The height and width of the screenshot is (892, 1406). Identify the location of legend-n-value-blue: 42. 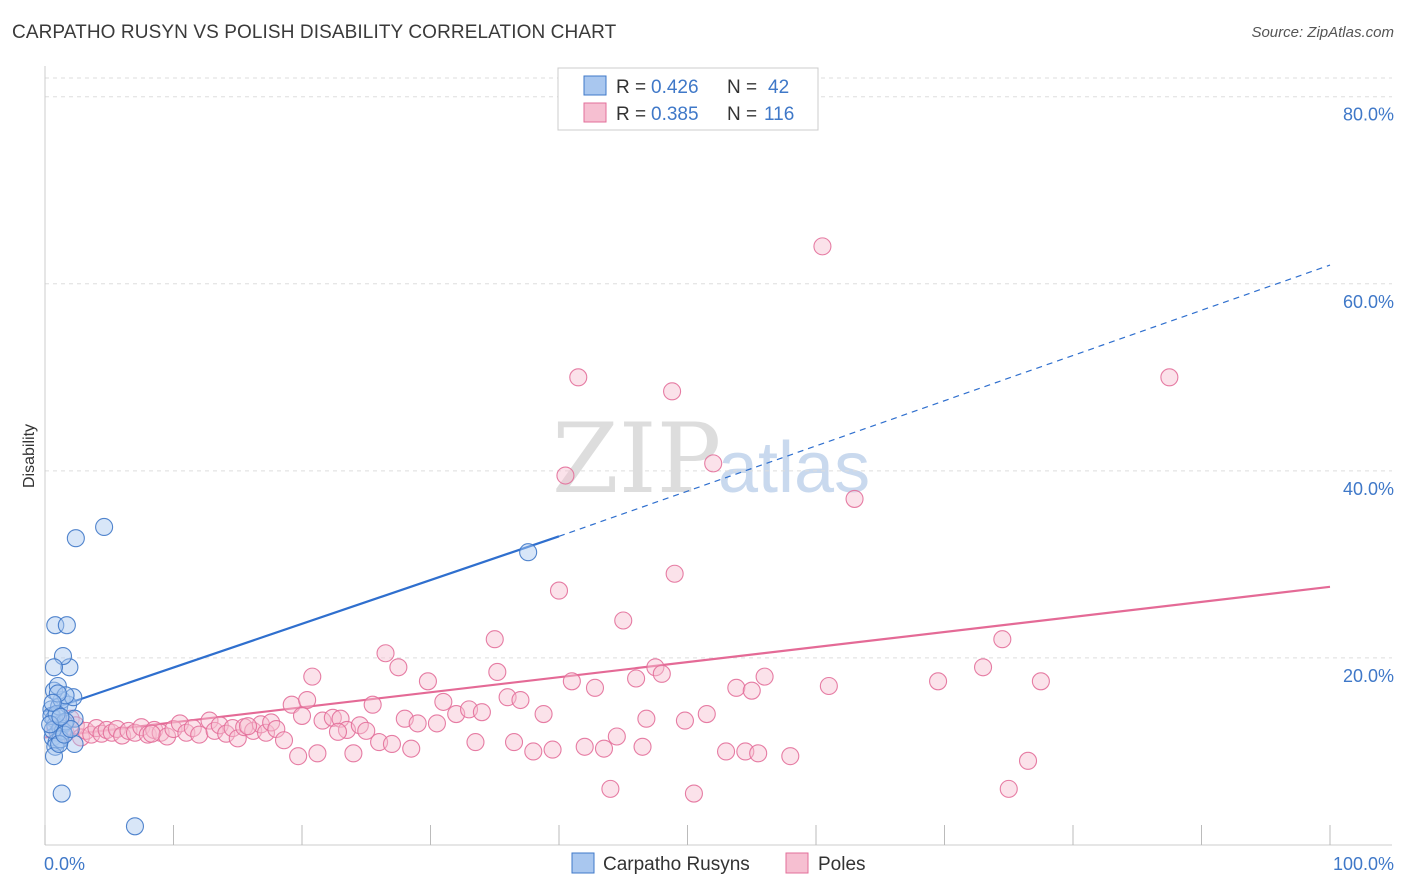
(778, 87).